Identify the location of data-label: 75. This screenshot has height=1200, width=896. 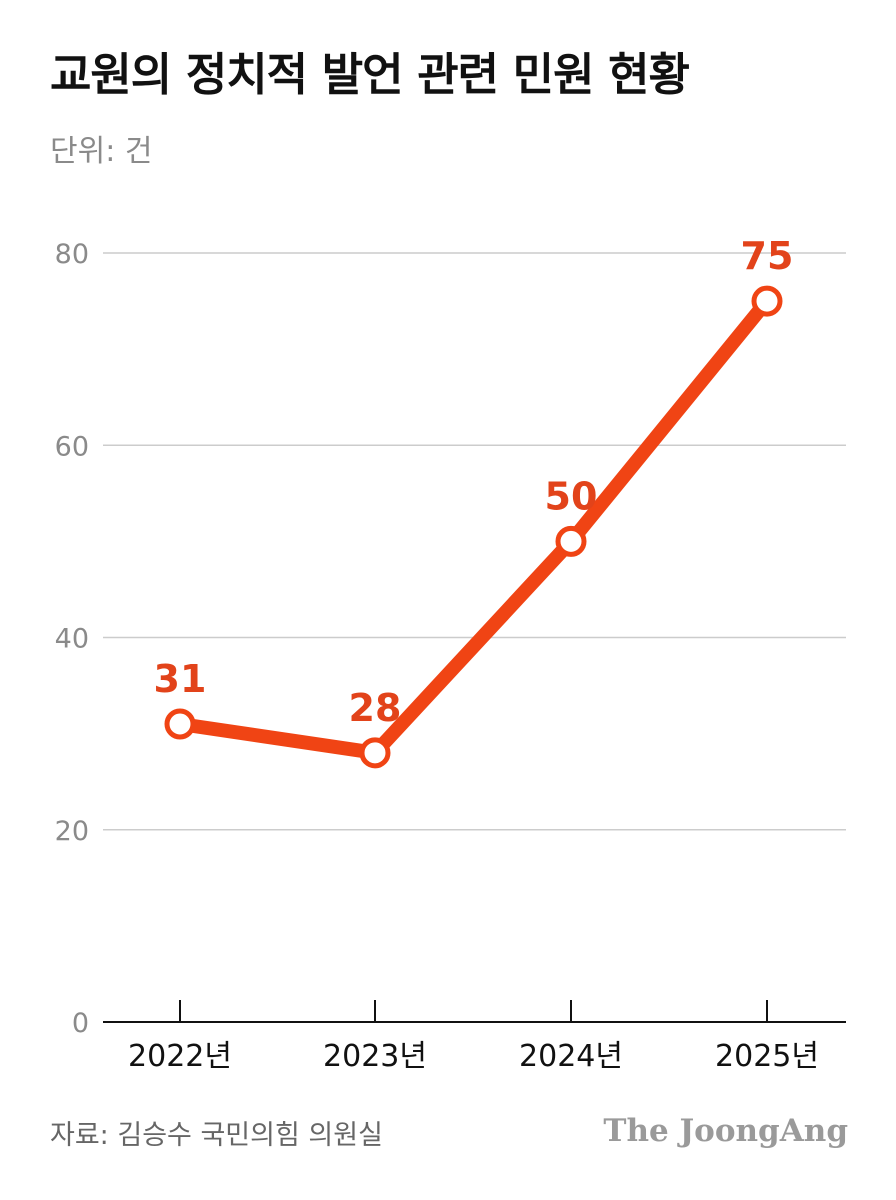
(767, 256).